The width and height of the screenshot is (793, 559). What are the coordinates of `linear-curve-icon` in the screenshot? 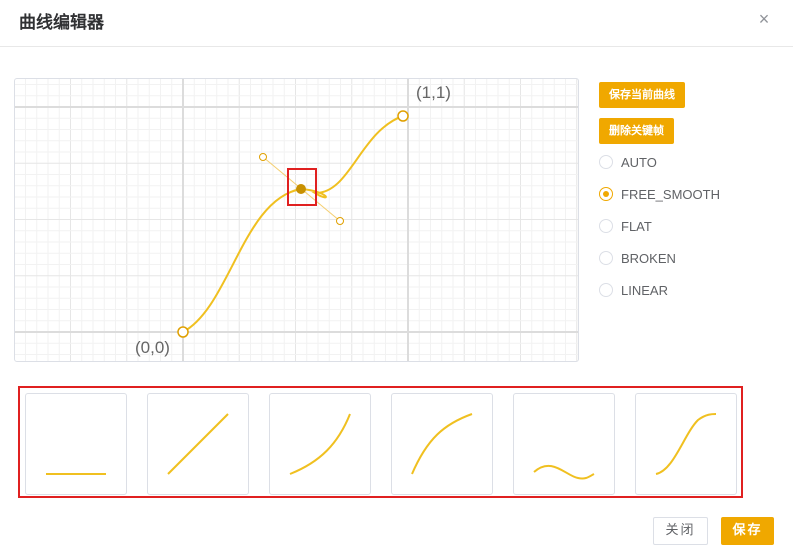 It's located at (198, 444).